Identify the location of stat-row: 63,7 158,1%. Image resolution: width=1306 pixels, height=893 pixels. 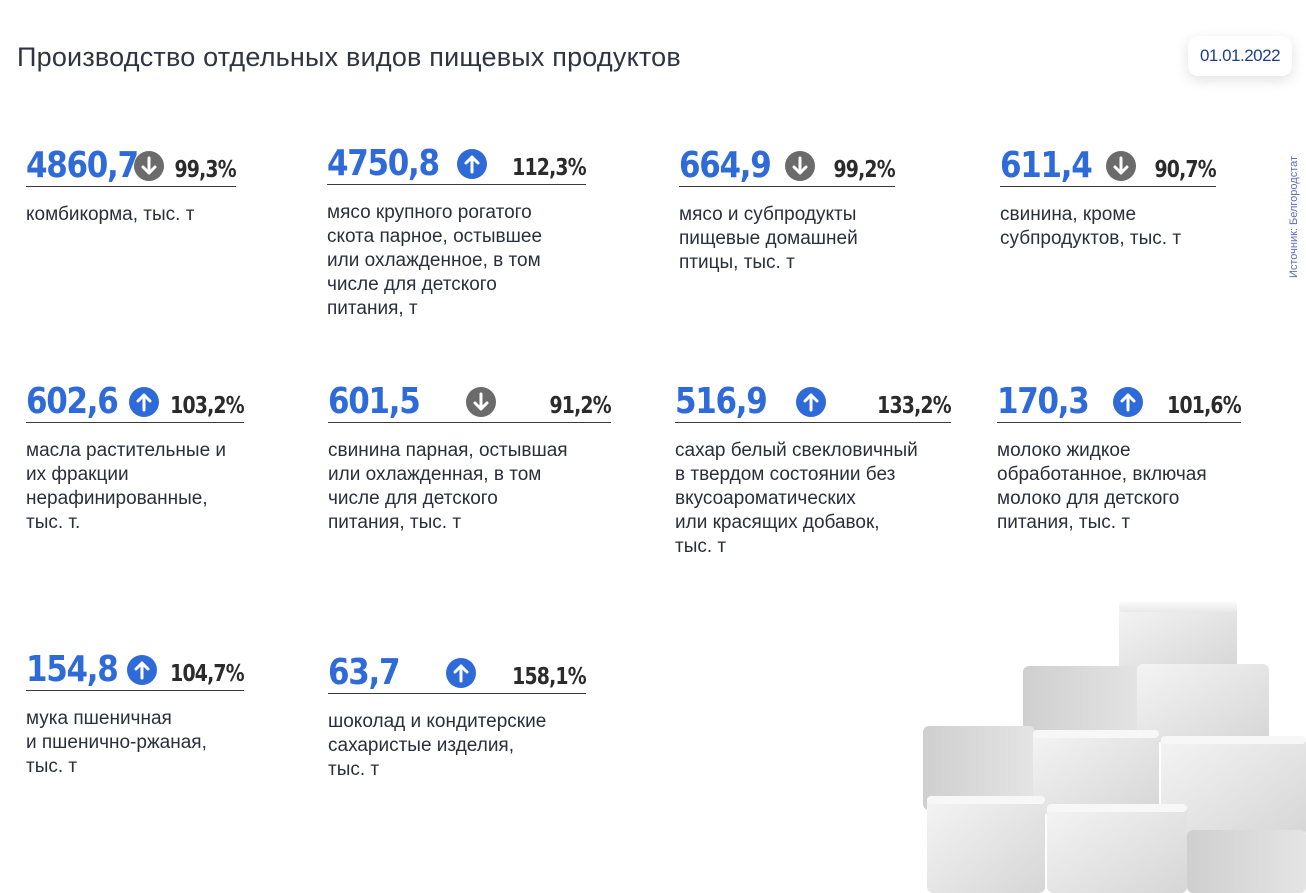
(457, 669).